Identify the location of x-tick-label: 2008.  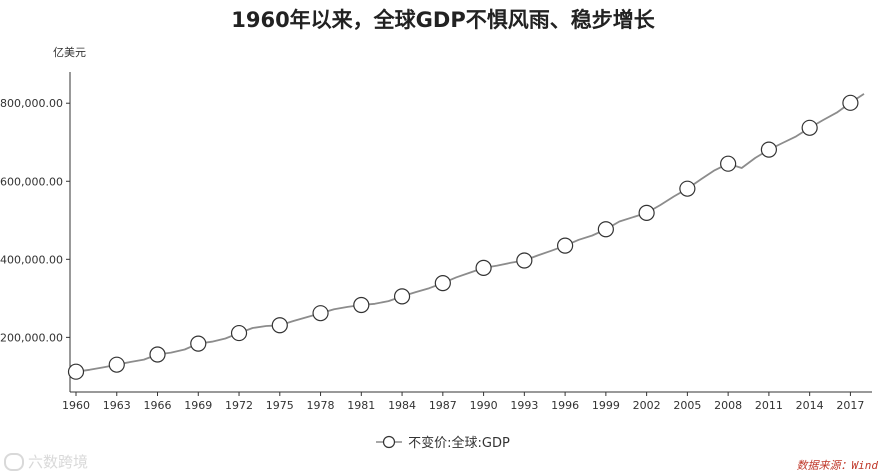
(728, 405).